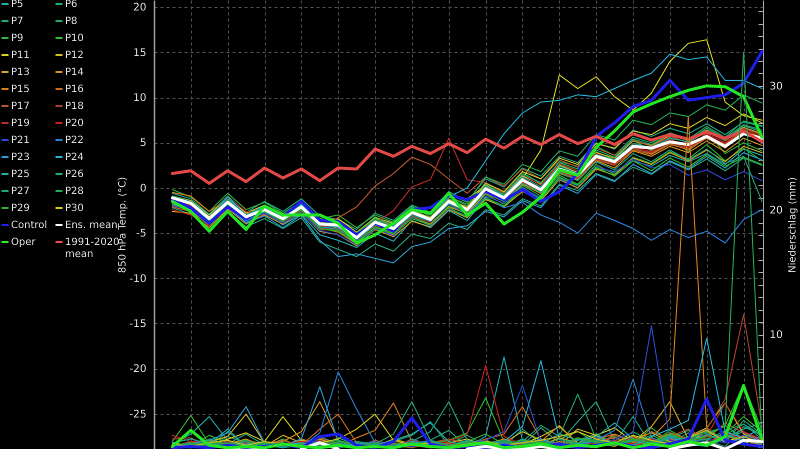 The height and width of the screenshot is (449, 800). I want to click on y-tick-label: 0, so click(143, 188).